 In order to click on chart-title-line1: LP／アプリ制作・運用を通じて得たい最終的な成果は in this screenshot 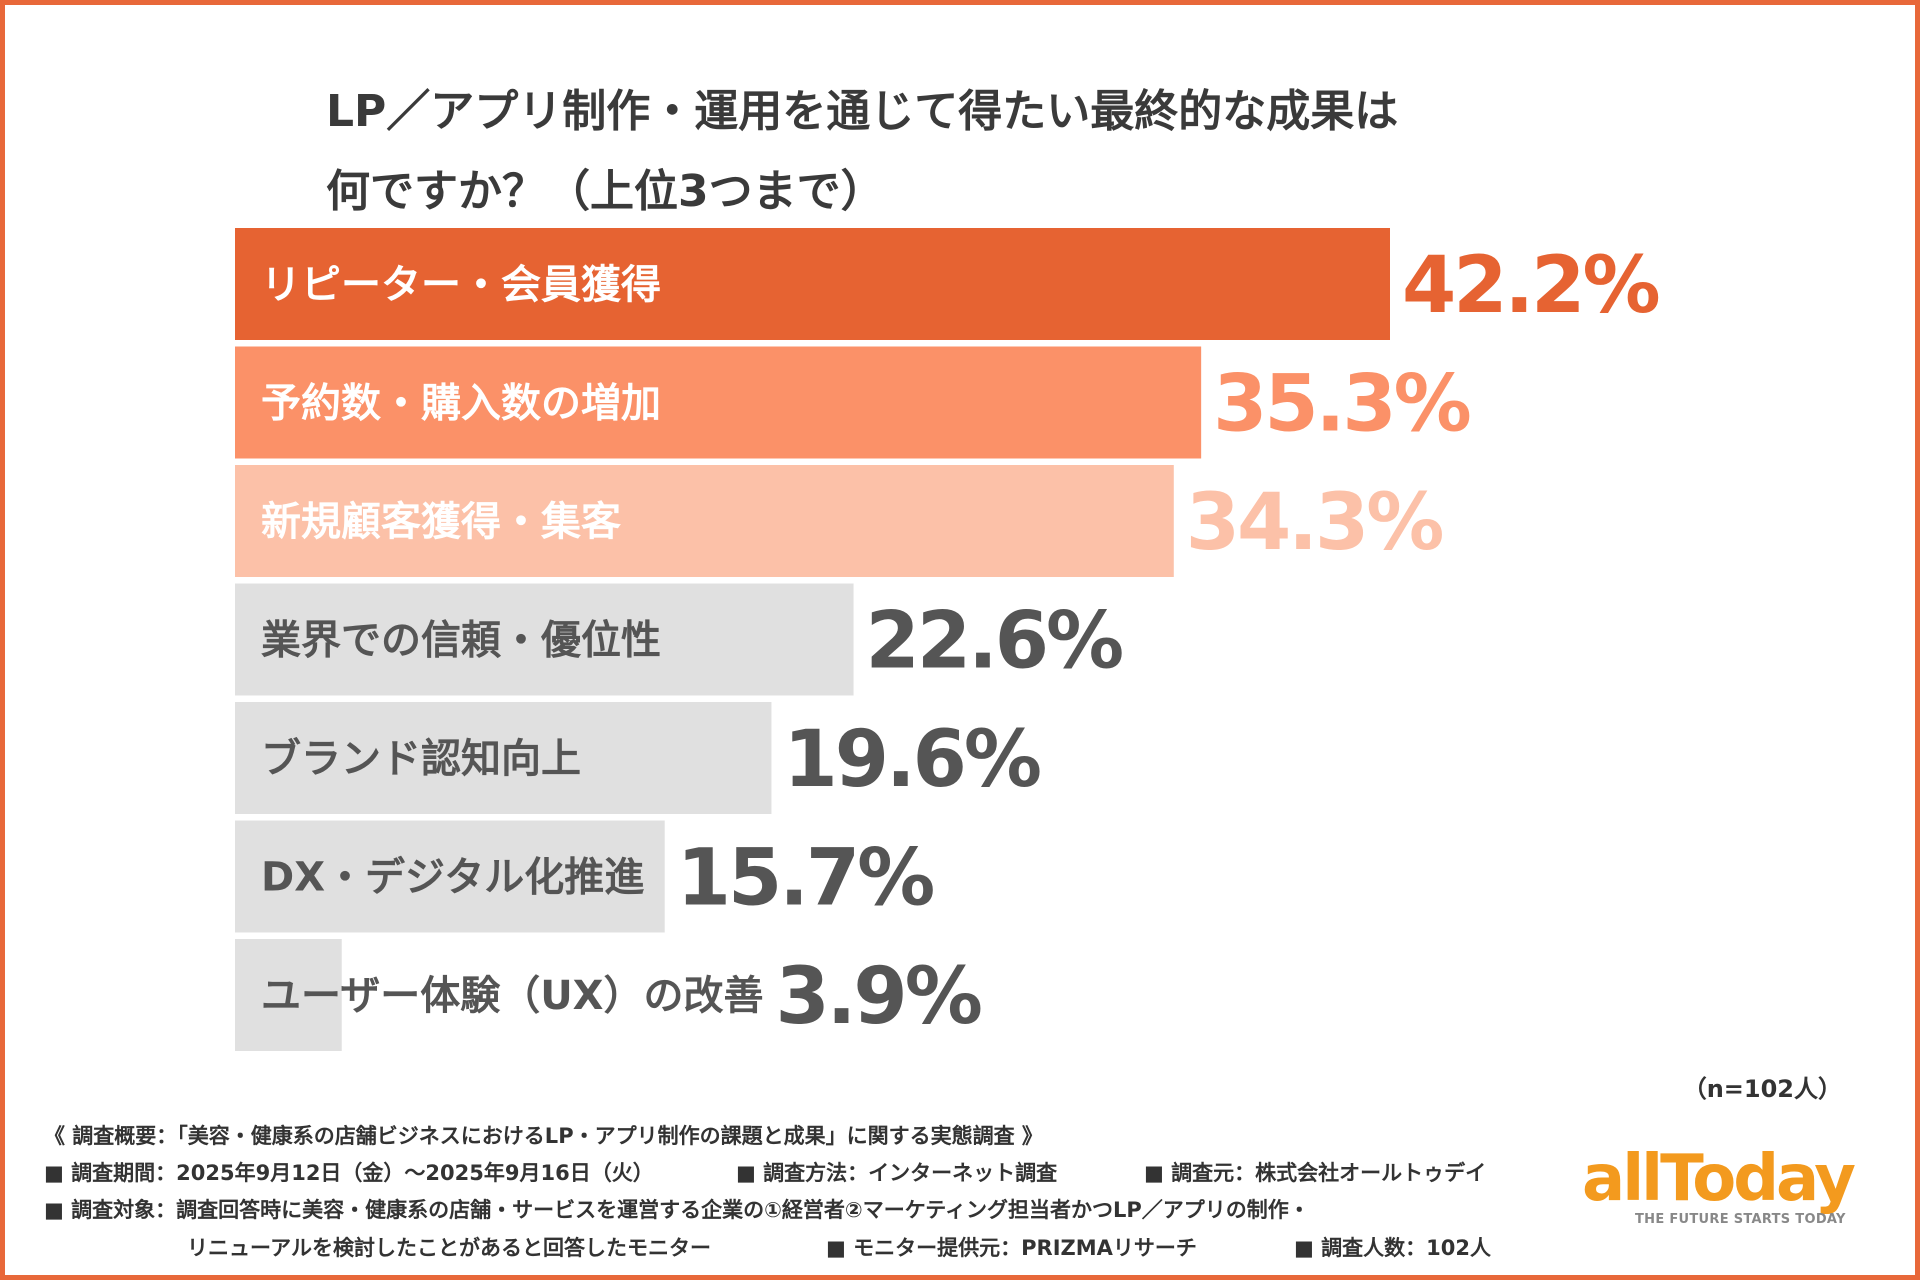, I will do `click(862, 111)`.